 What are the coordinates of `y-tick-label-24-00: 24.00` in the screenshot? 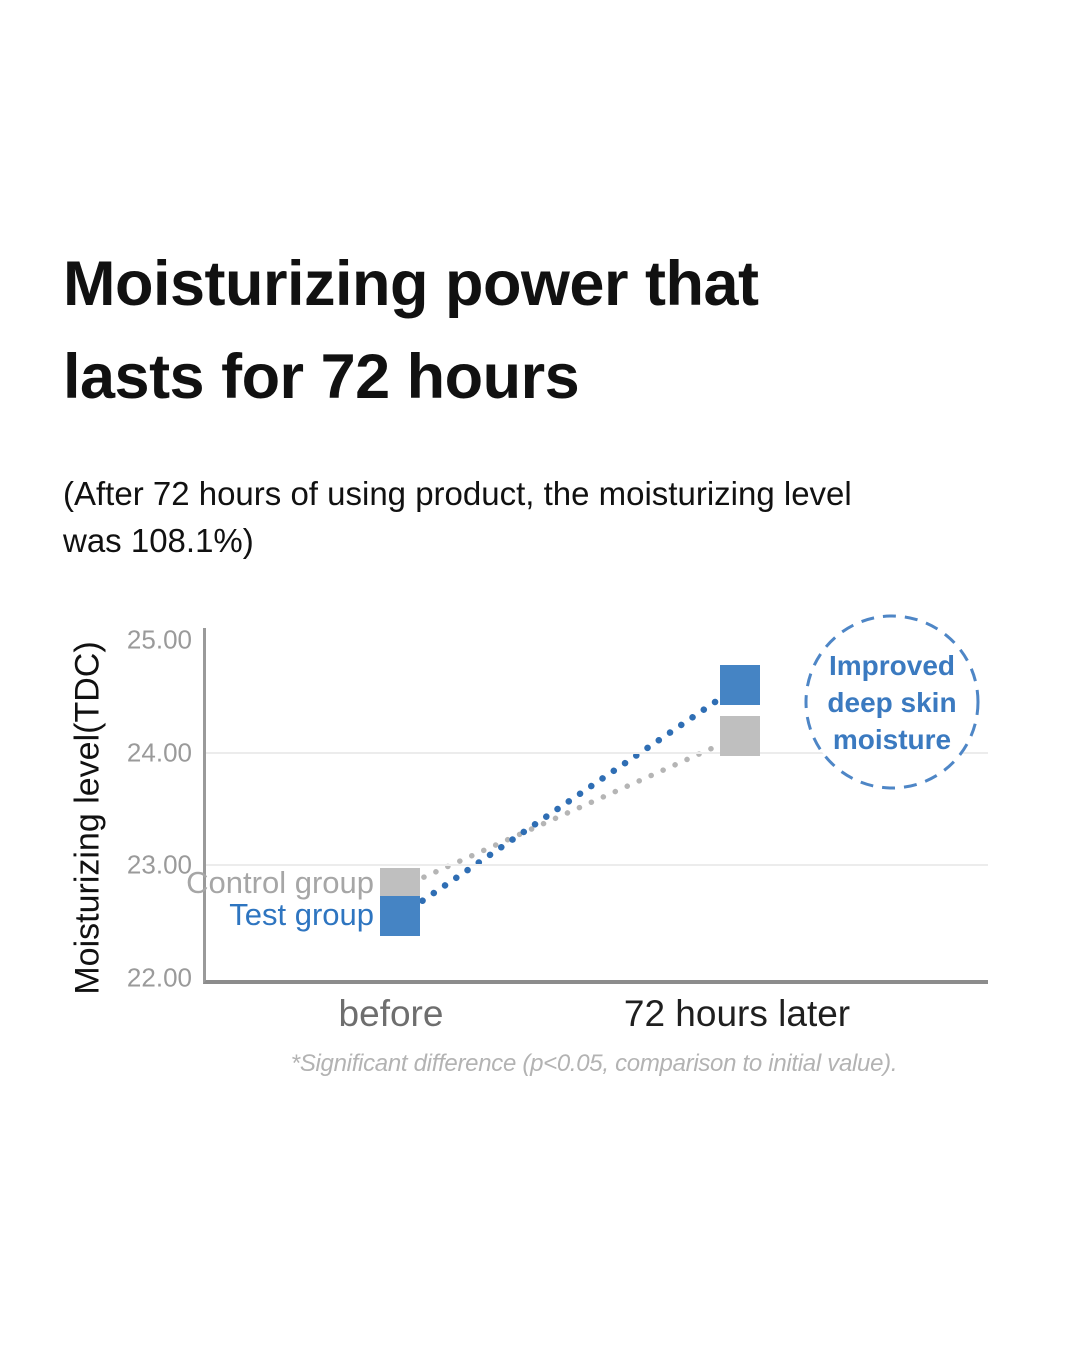 It's located at (159, 752).